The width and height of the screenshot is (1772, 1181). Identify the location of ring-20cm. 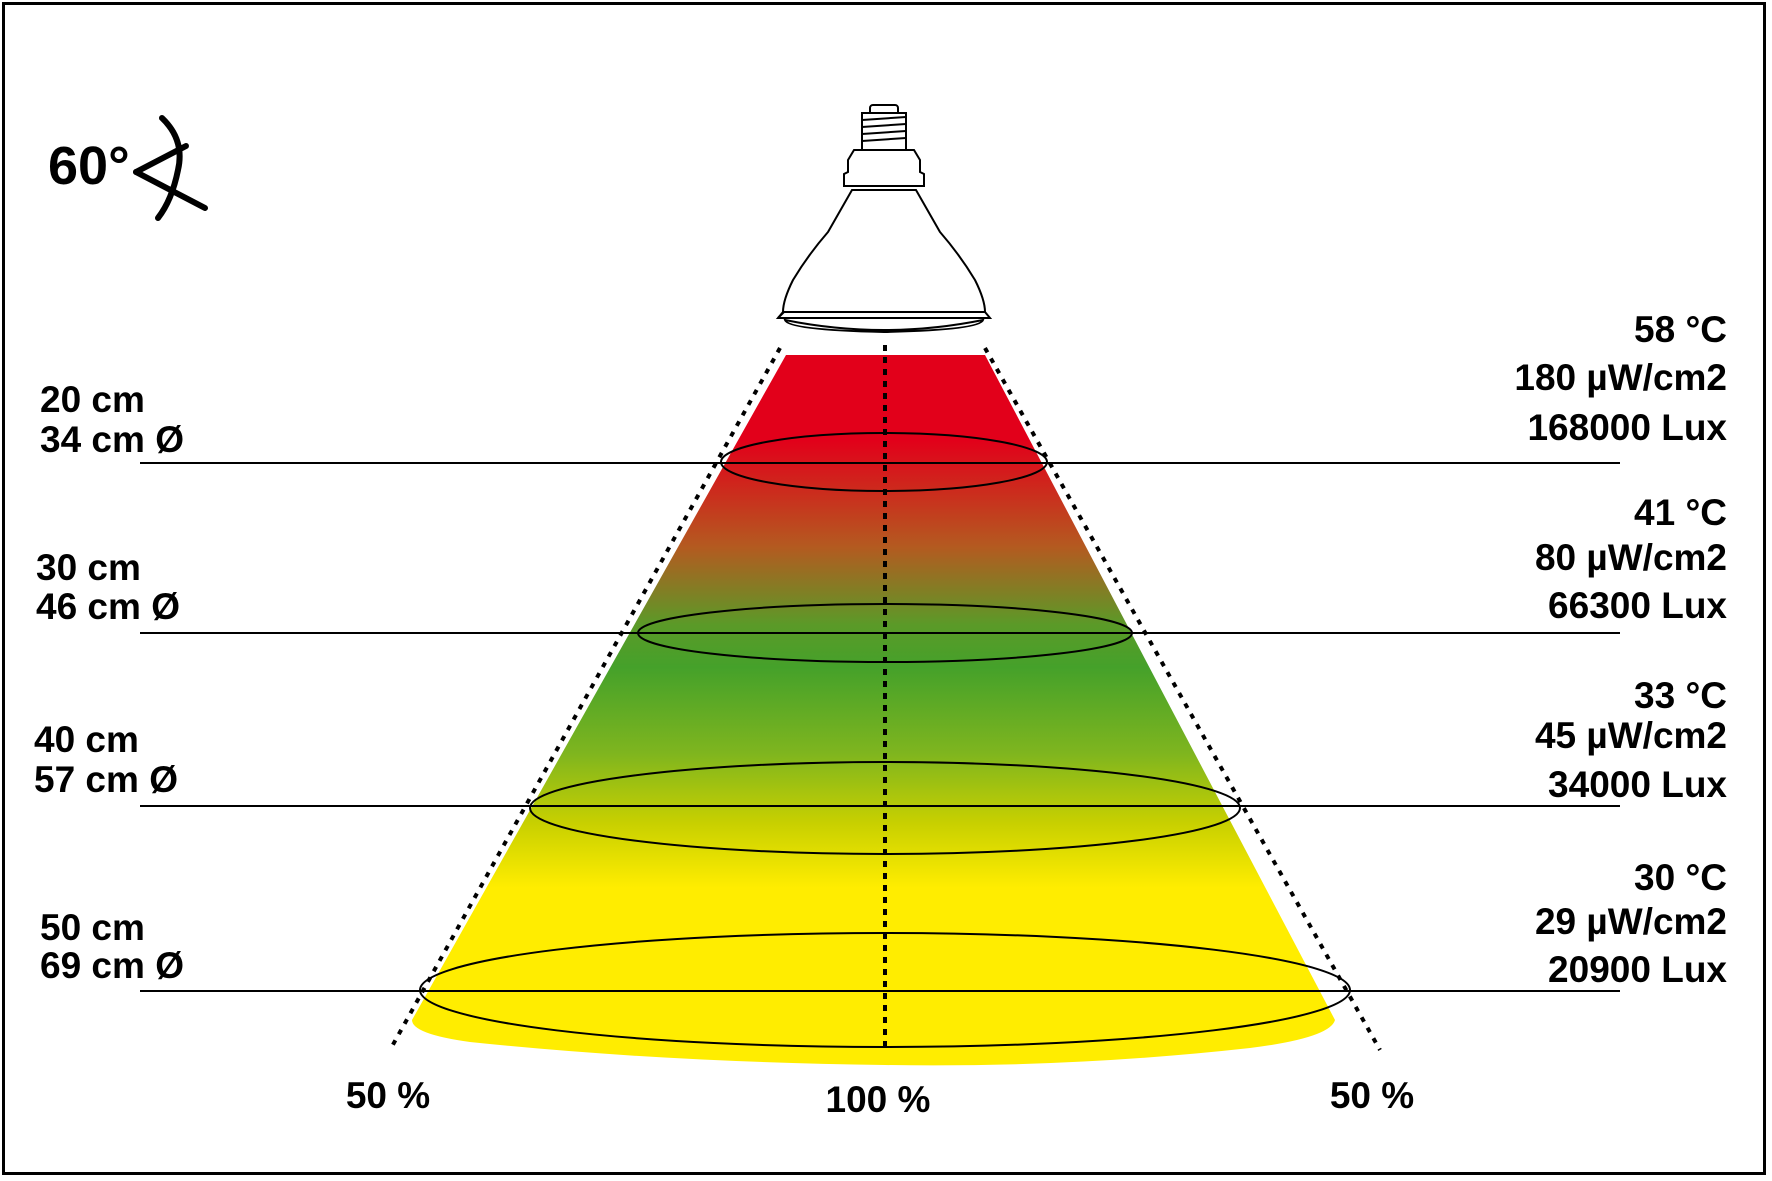
(880, 462).